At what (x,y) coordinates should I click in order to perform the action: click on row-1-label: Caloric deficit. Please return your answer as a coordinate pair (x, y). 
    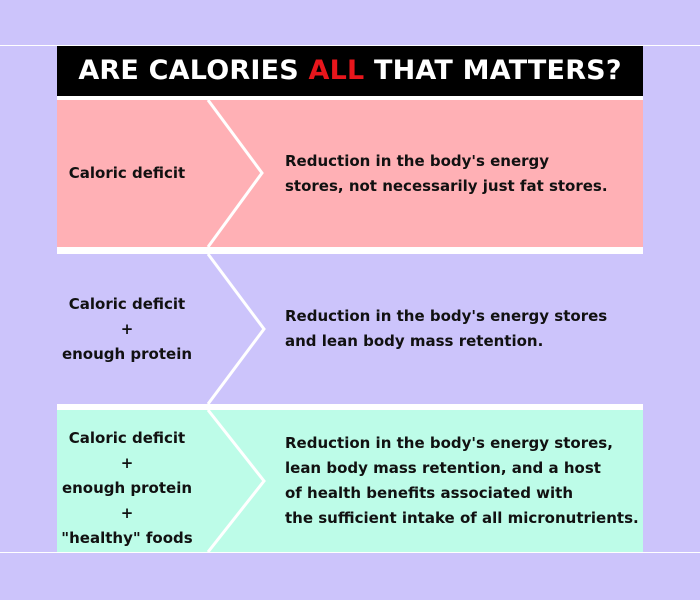
    Looking at the image, I should click on (127, 173).